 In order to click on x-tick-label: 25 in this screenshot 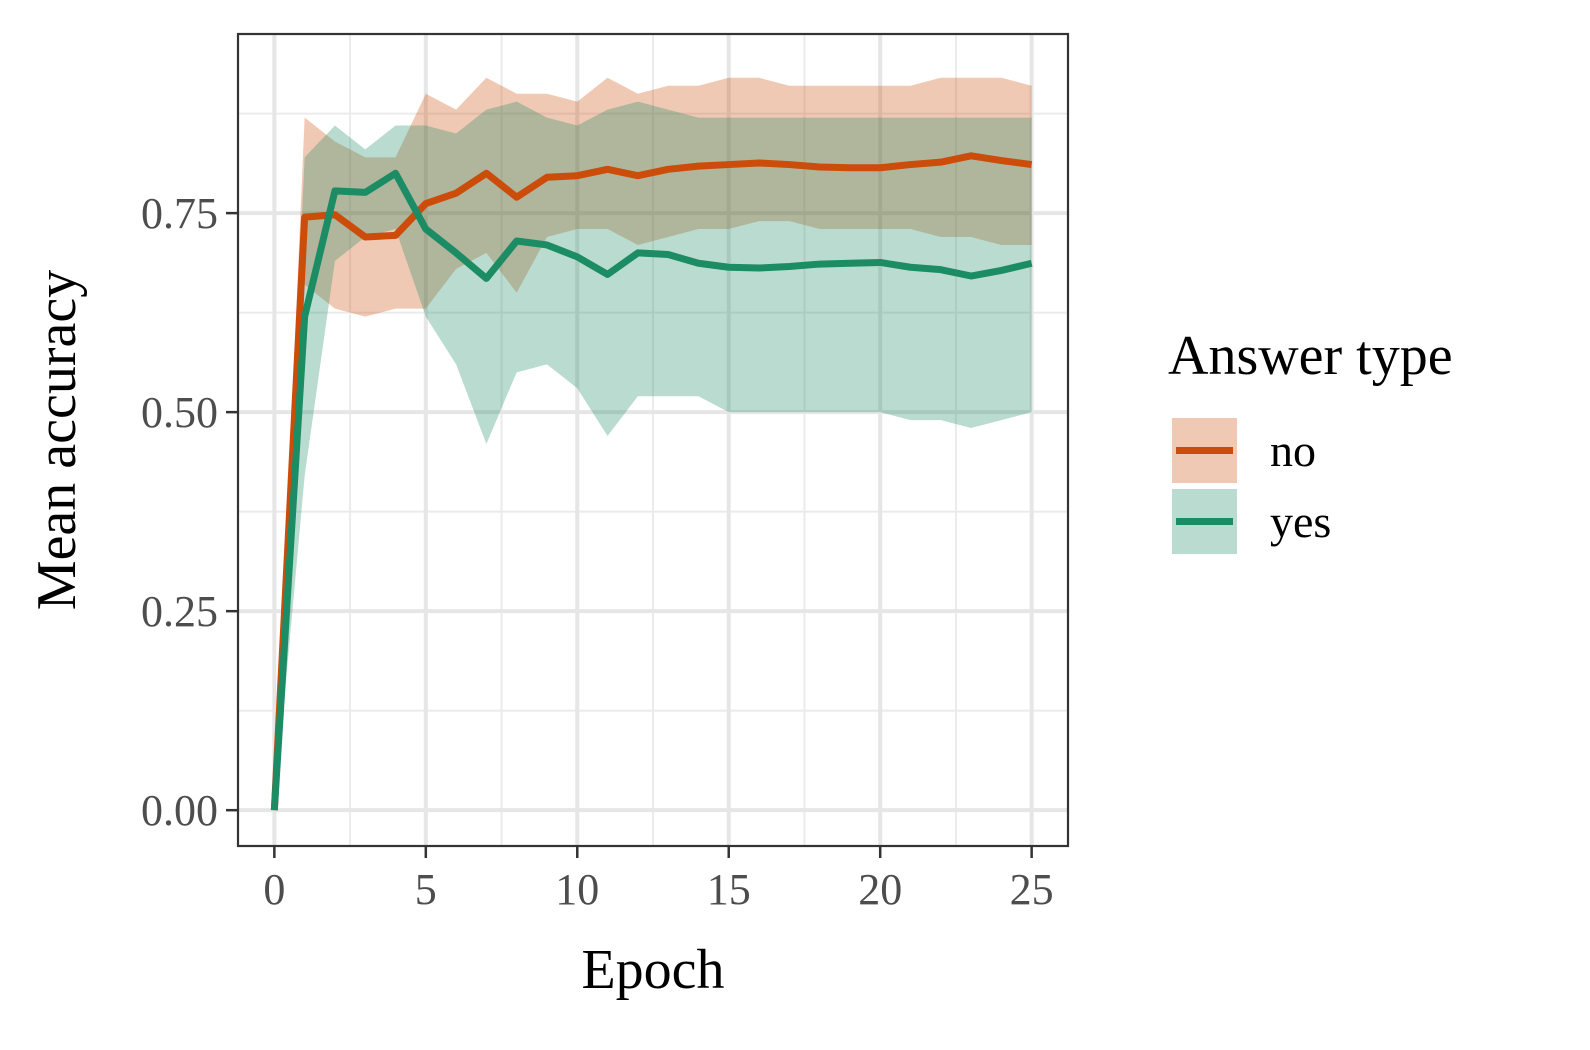, I will do `click(1032, 889)`.